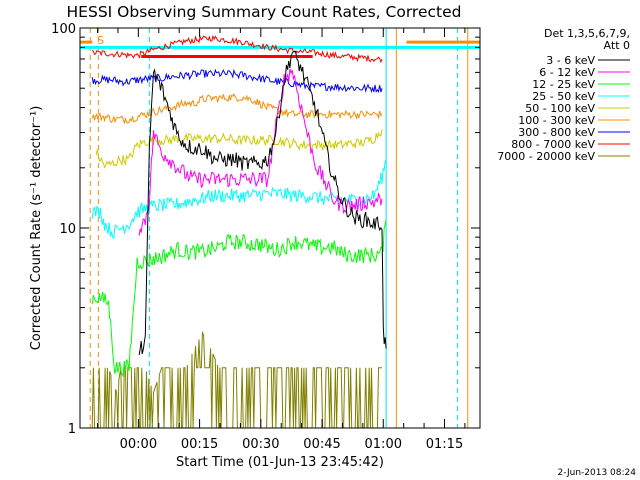 The height and width of the screenshot is (480, 640). What do you see at coordinates (587, 33) in the screenshot?
I see `legend-header-1: Det 1,3,5,6,7,9,` at bounding box center [587, 33].